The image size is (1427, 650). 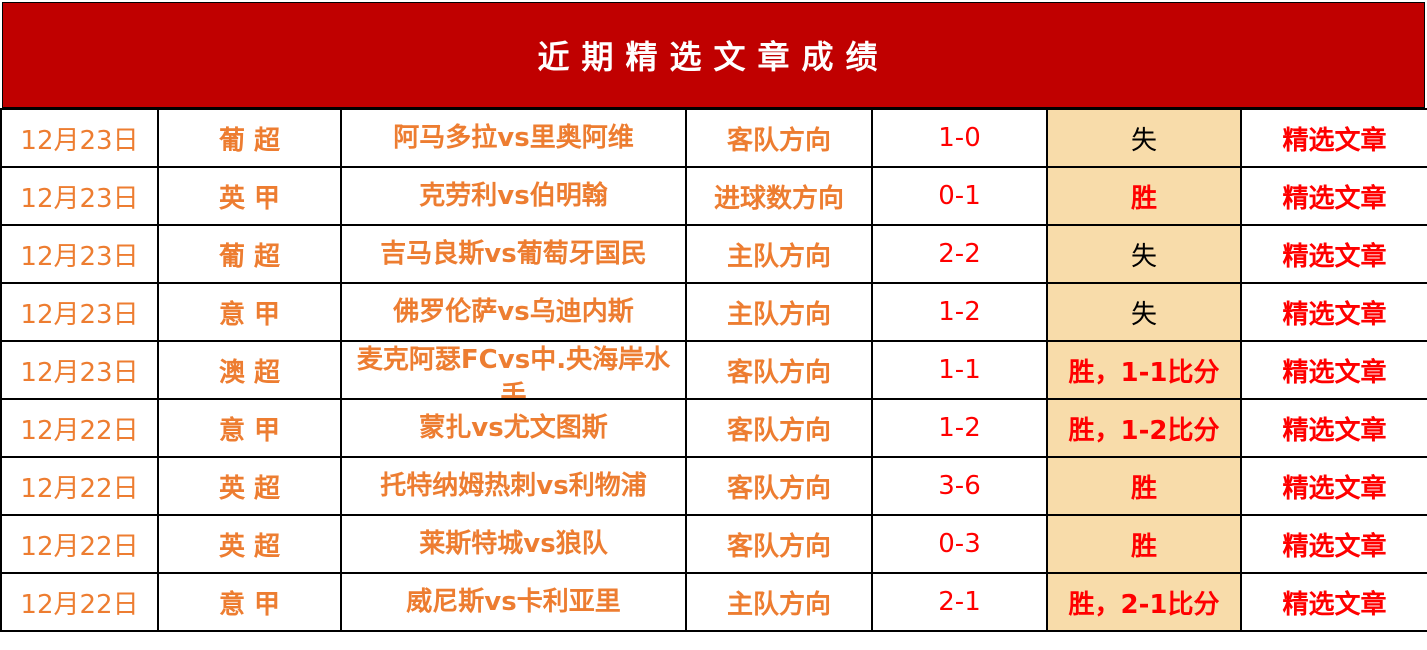 I want to click on match-cell: 威尼斯vs卡利亚里, so click(x=513, y=602).